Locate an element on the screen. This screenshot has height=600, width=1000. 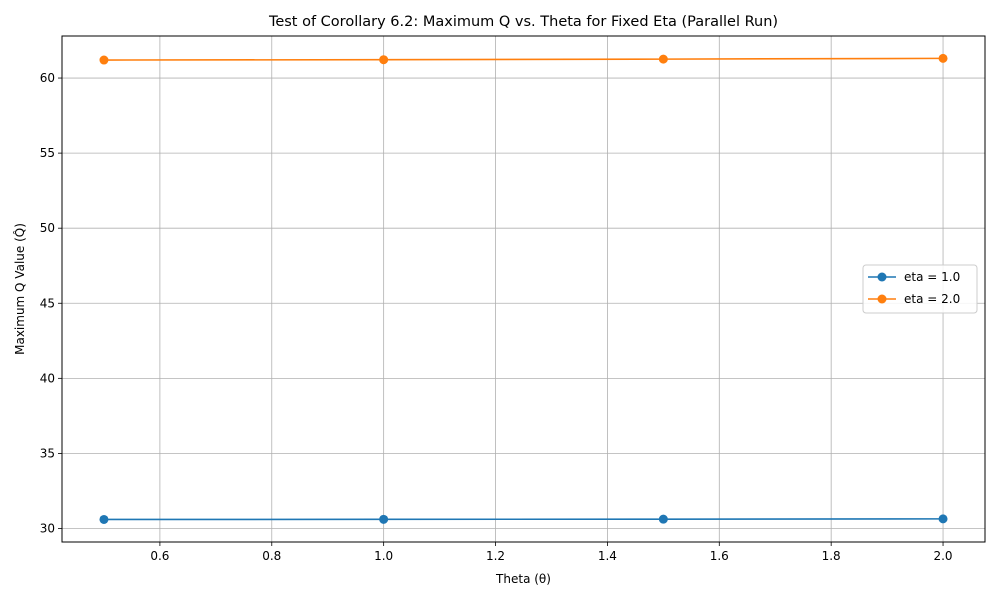
x-tick-label: 0.8 is located at coordinates (271, 556).